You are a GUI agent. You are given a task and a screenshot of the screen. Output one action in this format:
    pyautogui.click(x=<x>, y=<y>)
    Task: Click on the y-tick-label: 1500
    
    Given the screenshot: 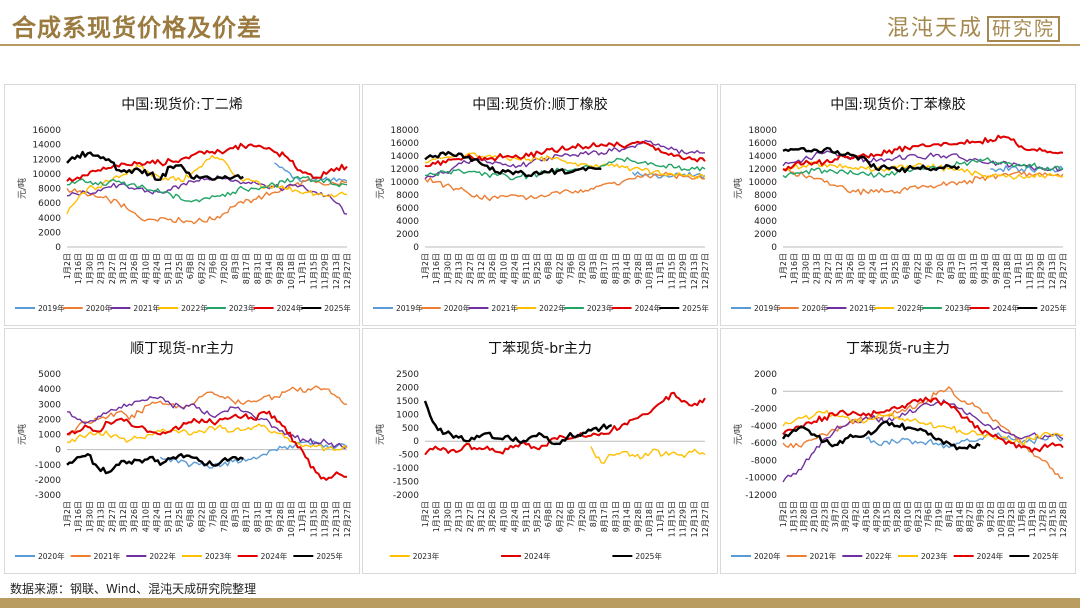 What is the action you would take?
    pyautogui.click(x=407, y=402)
    